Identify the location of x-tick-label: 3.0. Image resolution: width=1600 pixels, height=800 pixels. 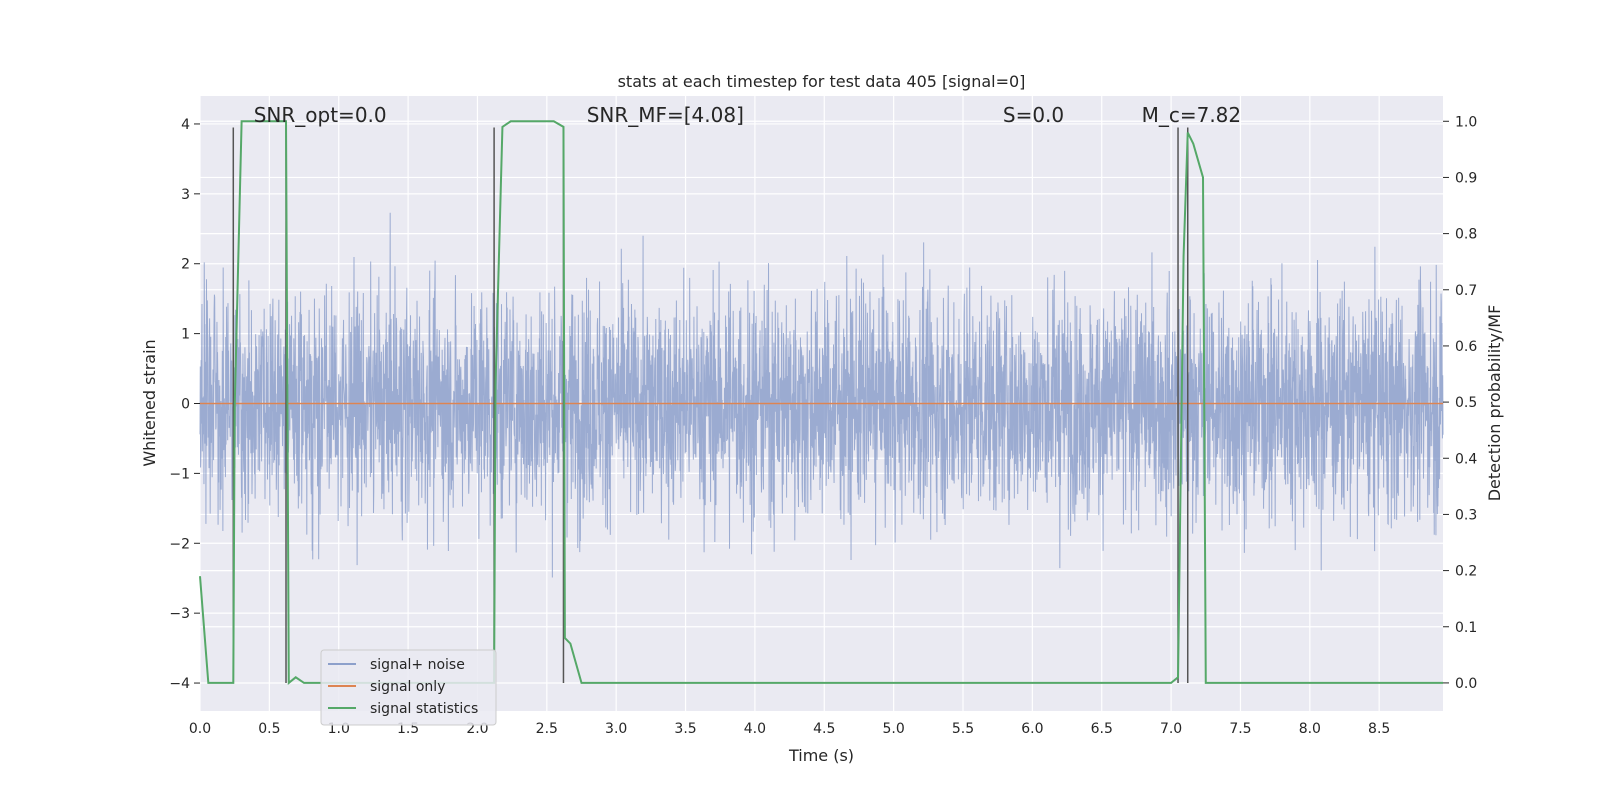
(616, 729).